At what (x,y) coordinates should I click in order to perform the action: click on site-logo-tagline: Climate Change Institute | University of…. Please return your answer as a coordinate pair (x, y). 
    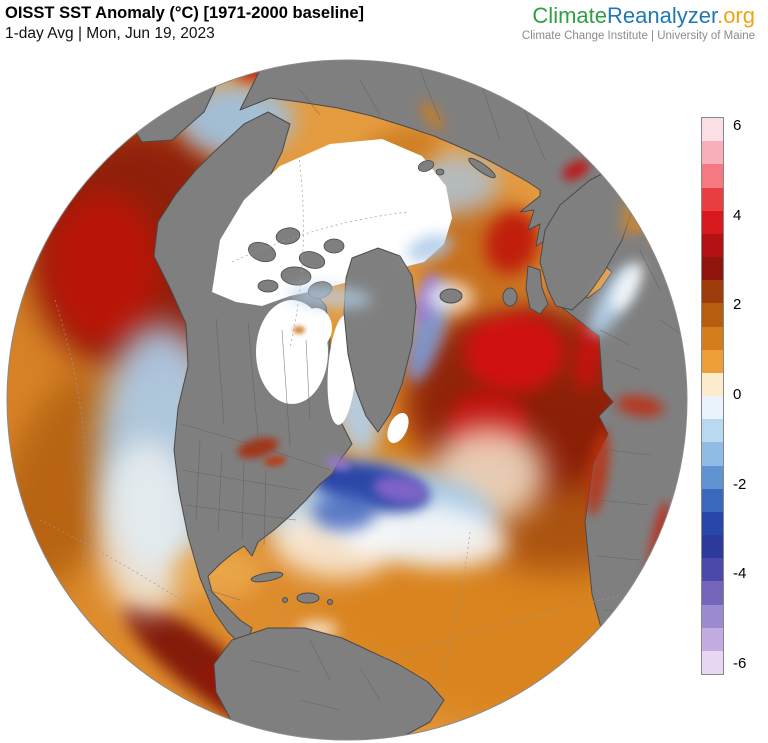
    Looking at the image, I should click on (638, 36).